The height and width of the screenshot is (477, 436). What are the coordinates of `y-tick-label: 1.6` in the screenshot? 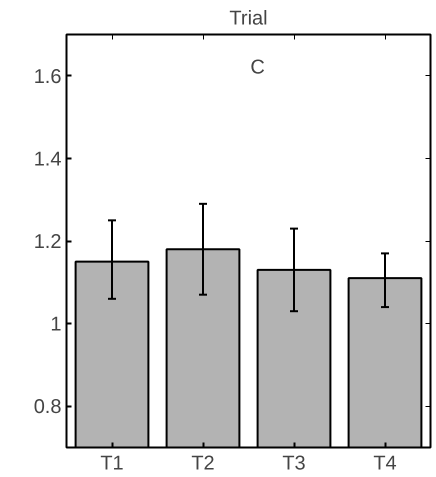 It's located at (48, 77).